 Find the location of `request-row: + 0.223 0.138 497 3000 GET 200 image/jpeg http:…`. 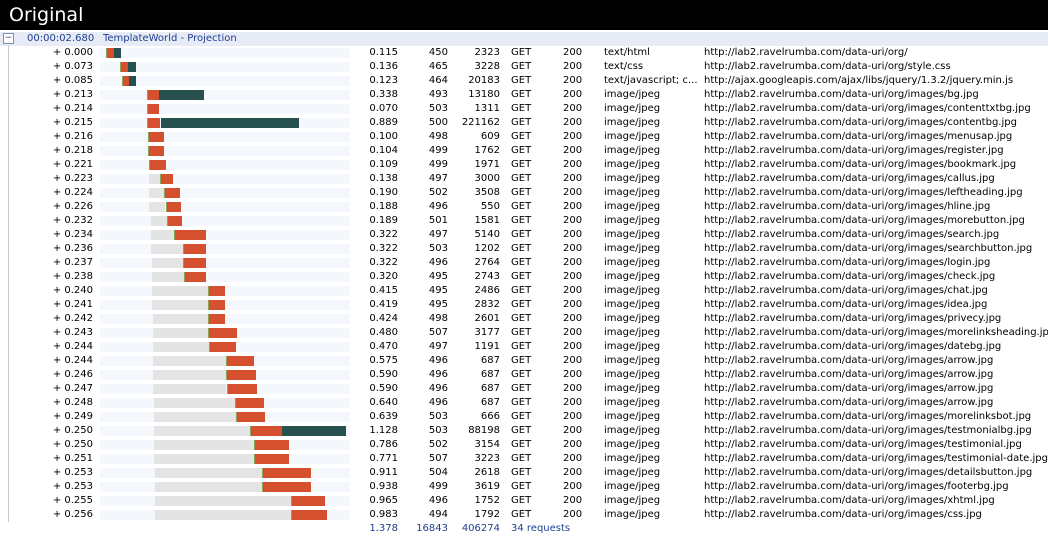

request-row: + 0.223 0.138 497 3000 GET 200 image/jpeg http:… is located at coordinates (524, 179).